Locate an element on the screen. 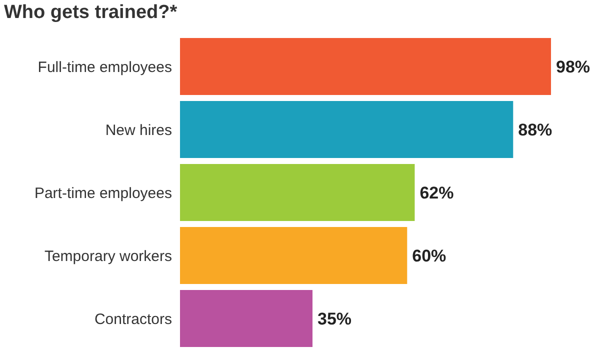 The height and width of the screenshot is (350, 600). chart-title: Who gets trained?* is located at coordinates (90, 13).